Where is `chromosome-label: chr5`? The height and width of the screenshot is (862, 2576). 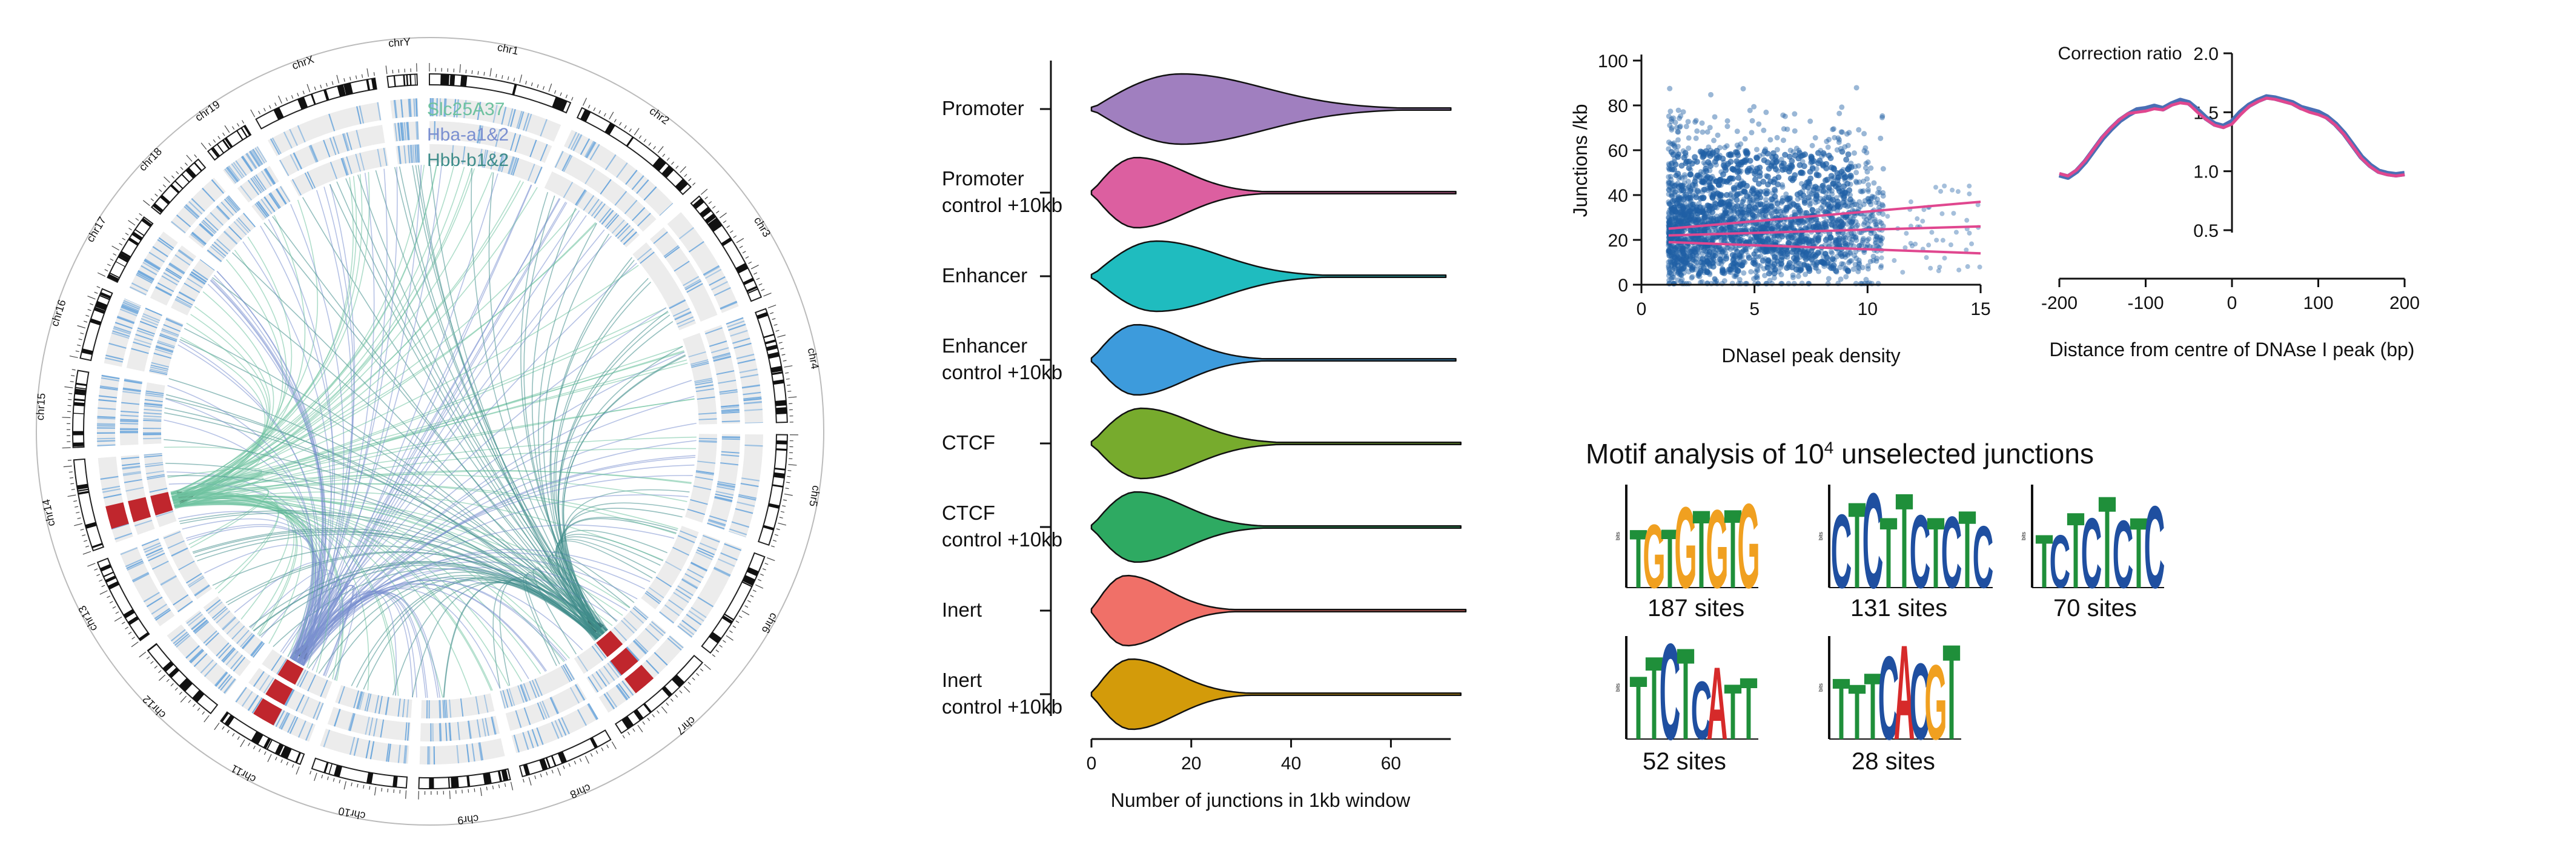
chromosome-label: chr5 is located at coordinates (815, 496).